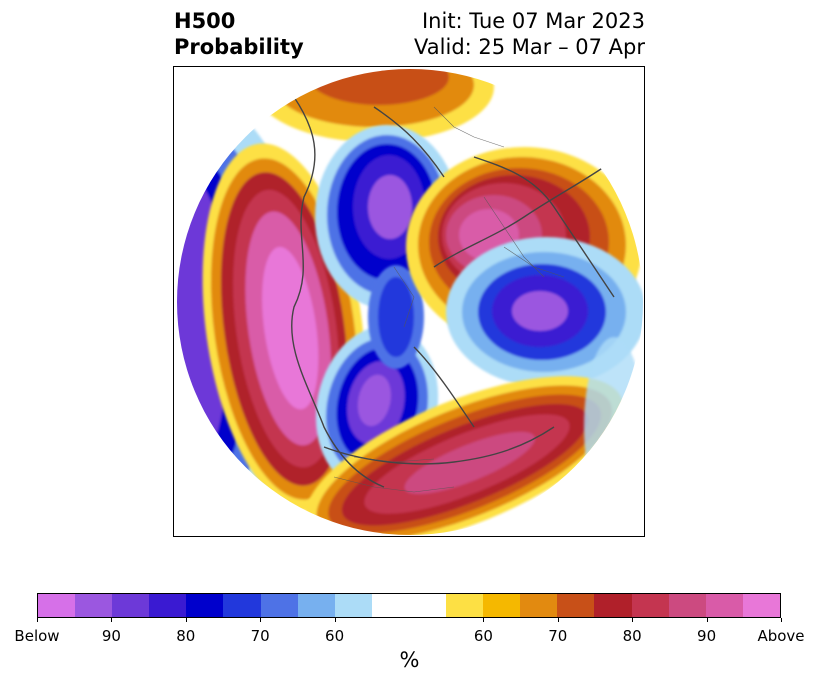 The width and height of the screenshot is (819, 686). I want to click on colorbar-unit-label: %, so click(409, 660).